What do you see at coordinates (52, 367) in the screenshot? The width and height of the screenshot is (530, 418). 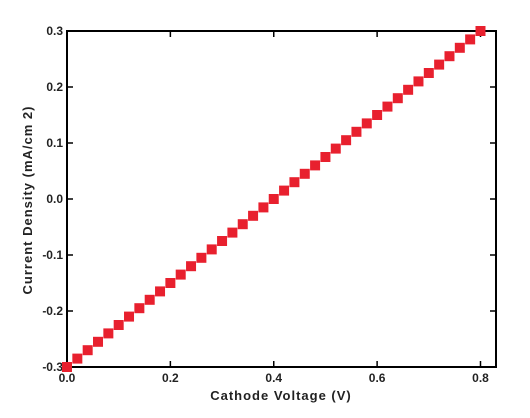 I see `y-tick-label: -0.3` at bounding box center [52, 367].